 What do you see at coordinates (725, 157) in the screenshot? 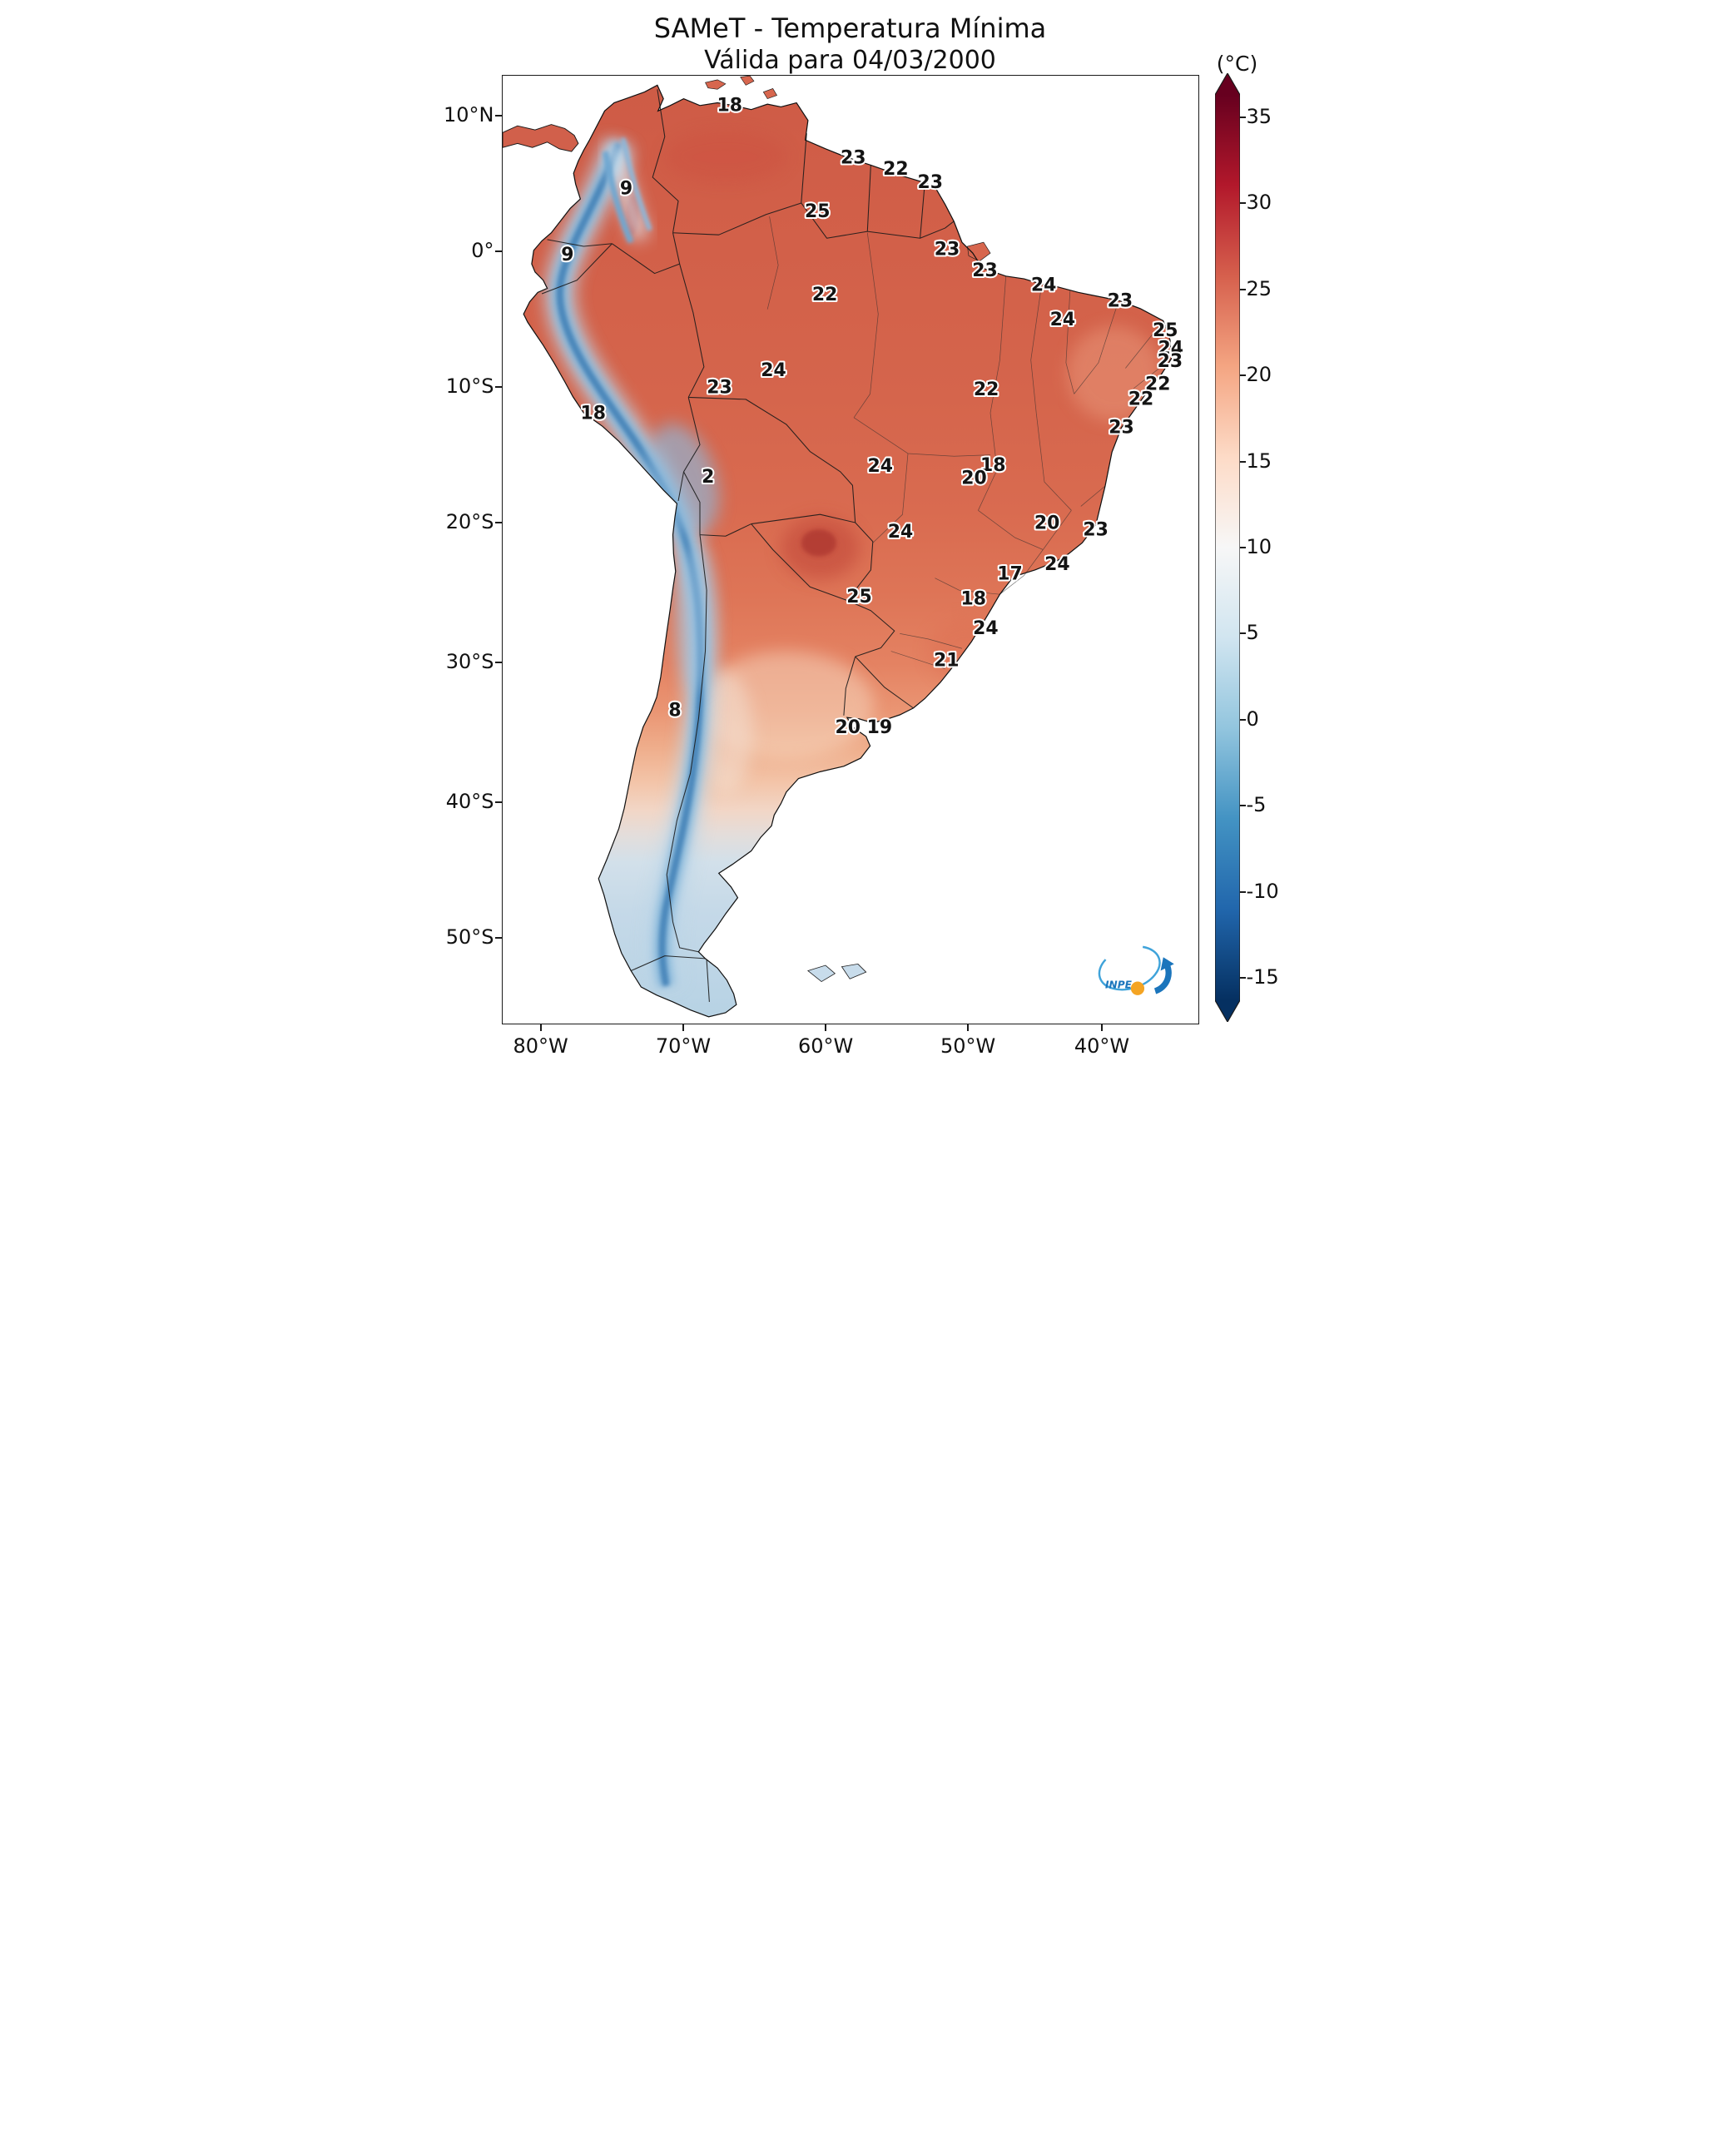
I see `warm-patch-venezuela` at bounding box center [725, 157].